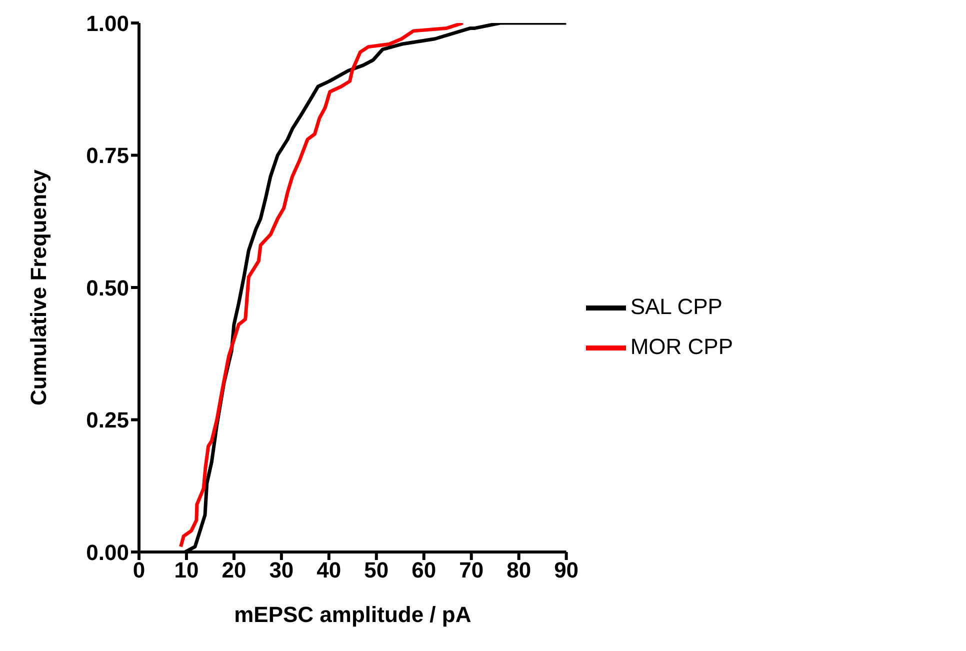  What do you see at coordinates (471, 570) in the screenshot?
I see `x-tick-label: 70` at bounding box center [471, 570].